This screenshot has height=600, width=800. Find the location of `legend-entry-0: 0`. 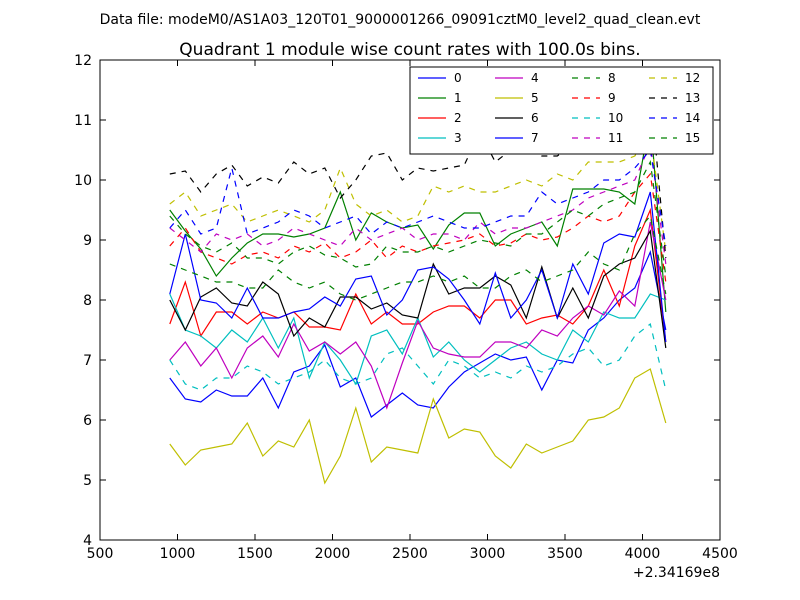

legend-entry-0: 0 is located at coordinates (440, 78).